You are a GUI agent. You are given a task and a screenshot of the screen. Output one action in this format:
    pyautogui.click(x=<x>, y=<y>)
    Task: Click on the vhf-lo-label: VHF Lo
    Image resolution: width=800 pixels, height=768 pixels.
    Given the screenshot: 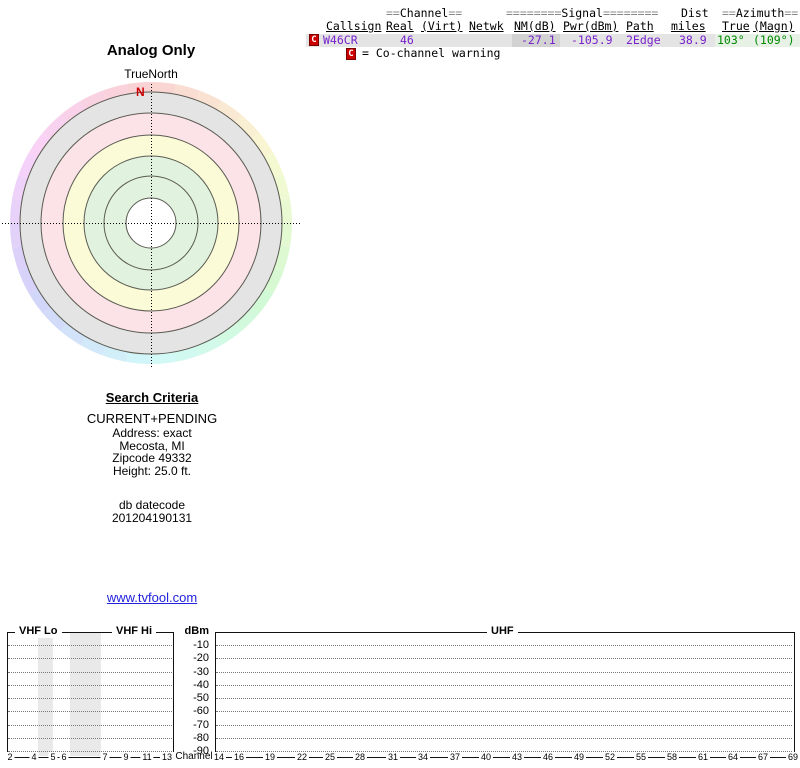 What is the action you would take?
    pyautogui.click(x=38, y=631)
    